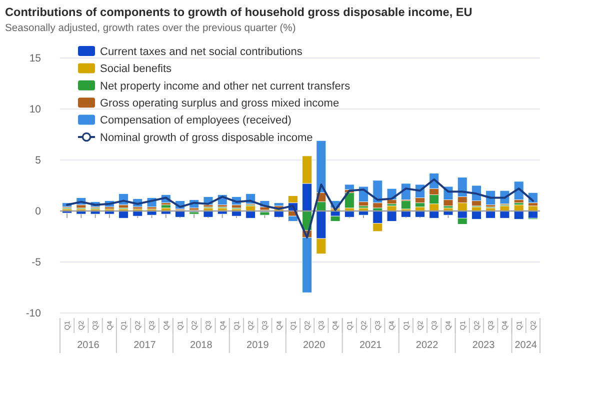 The image size is (600, 401). I want to click on chart-title: Contributions of components to growth of household gross disposable income, EU, so click(238, 12).